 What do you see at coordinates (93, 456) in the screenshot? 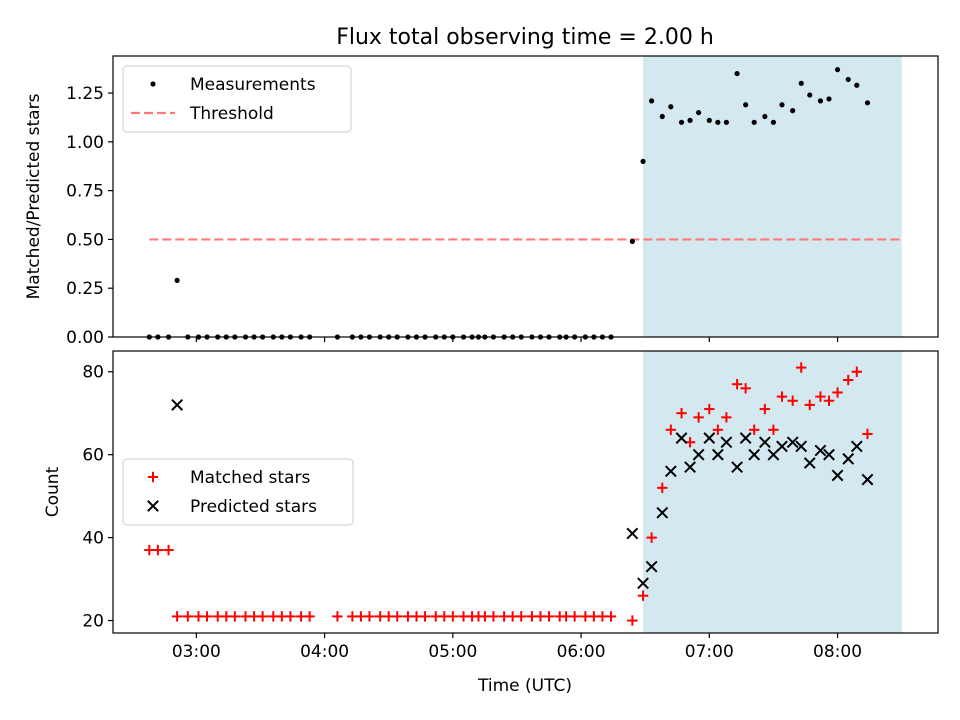
I see `y-tick-label: 60` at bounding box center [93, 456].